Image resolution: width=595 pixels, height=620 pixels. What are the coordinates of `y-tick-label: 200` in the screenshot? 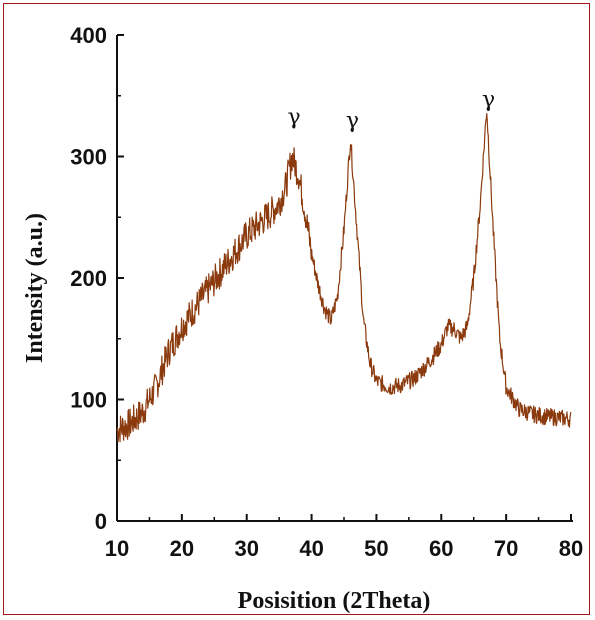 It's located at (88, 278).